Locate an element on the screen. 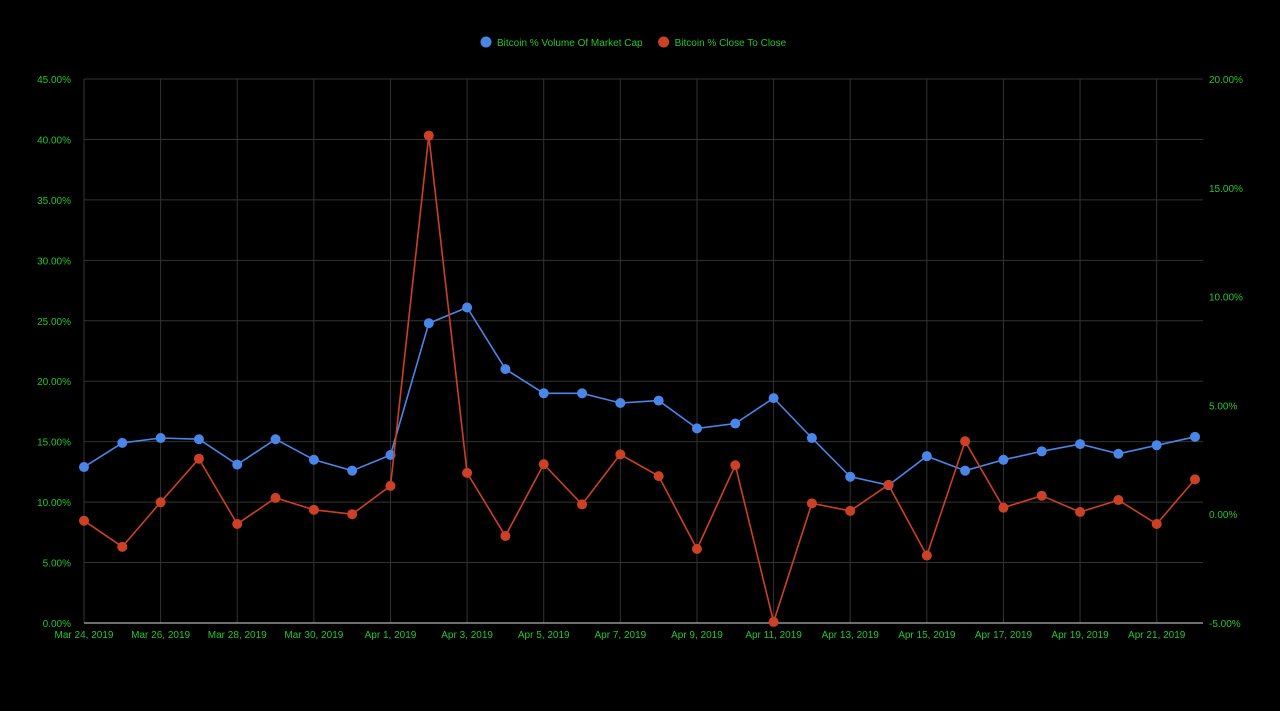 The width and height of the screenshot is (1280, 711). x-tick-label: Apr 17, 2019 is located at coordinates (1004, 635).